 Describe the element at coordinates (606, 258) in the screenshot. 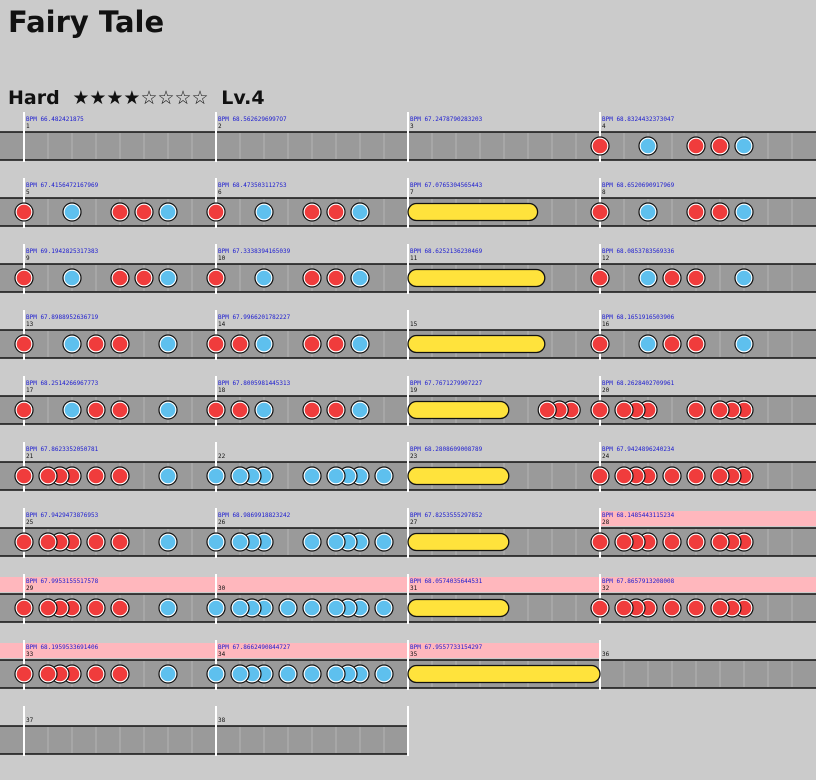

I see `measure-number: 12` at that location.